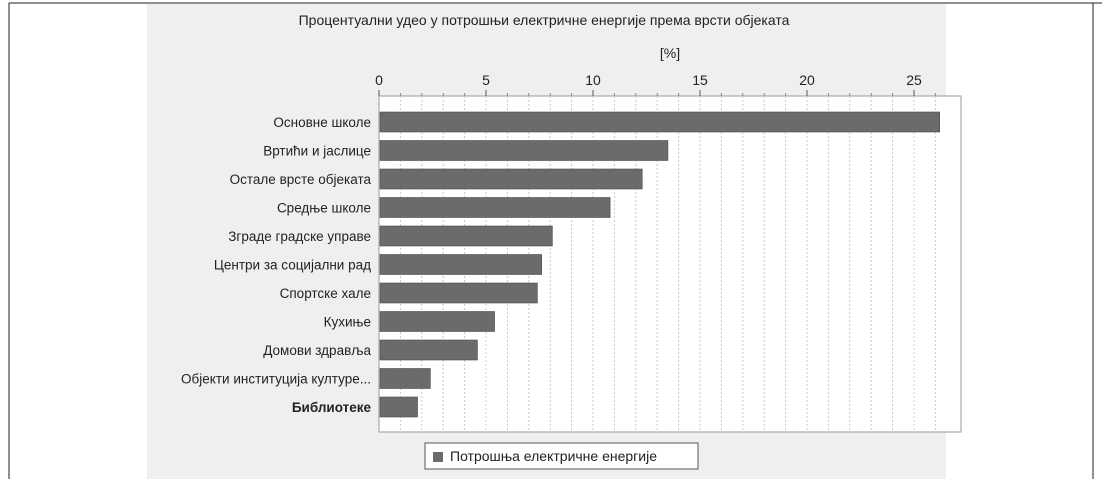 This screenshot has height=479, width=1102. What do you see at coordinates (486, 80) in the screenshot?
I see `x-tick-label: 5` at bounding box center [486, 80].